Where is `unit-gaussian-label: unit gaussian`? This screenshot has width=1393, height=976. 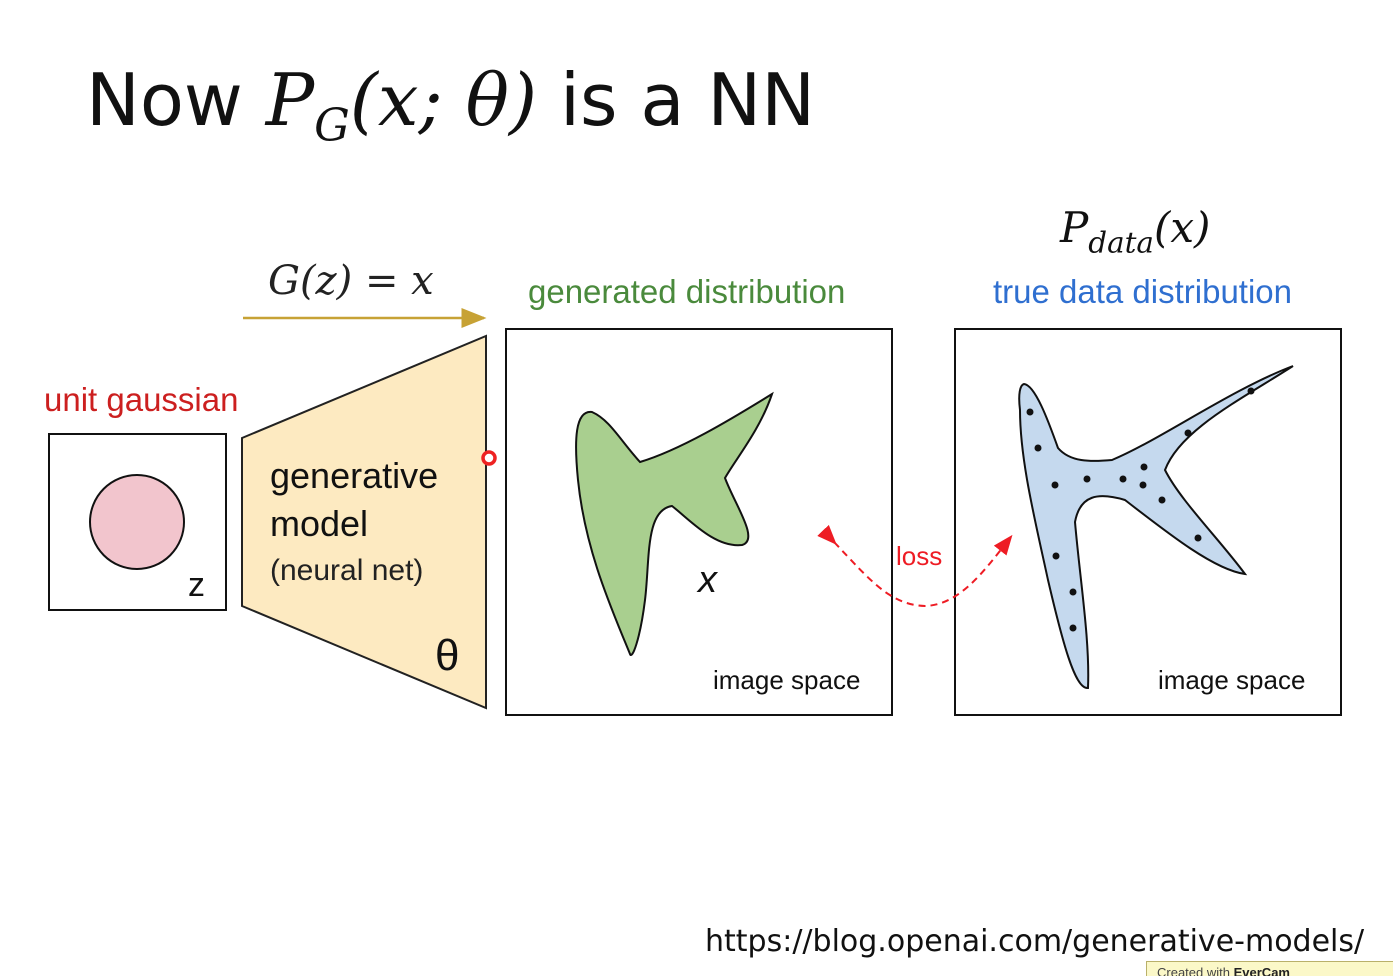
unit-gaussian-label: unit gaussian is located at coordinates (141, 399).